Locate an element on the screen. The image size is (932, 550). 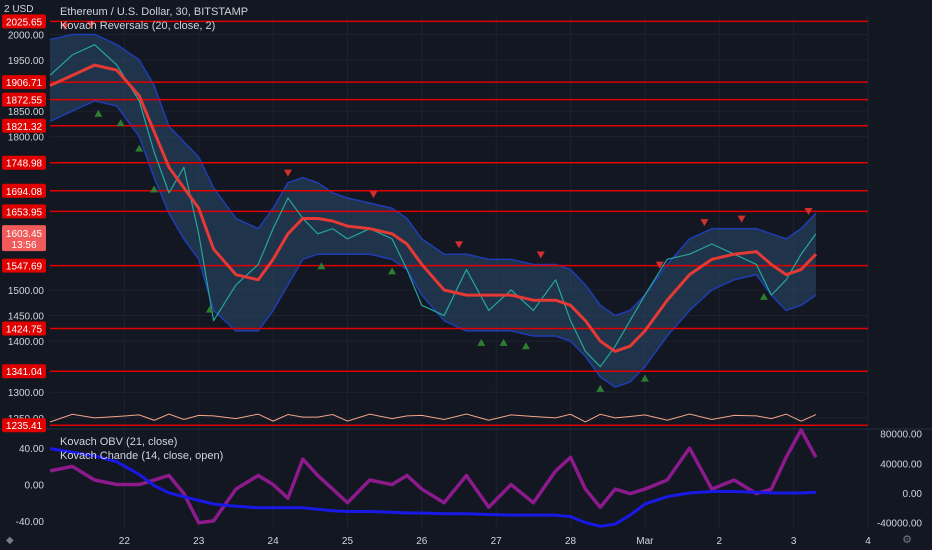
level-label-text: 1748.98 is located at coordinates (24, 164).